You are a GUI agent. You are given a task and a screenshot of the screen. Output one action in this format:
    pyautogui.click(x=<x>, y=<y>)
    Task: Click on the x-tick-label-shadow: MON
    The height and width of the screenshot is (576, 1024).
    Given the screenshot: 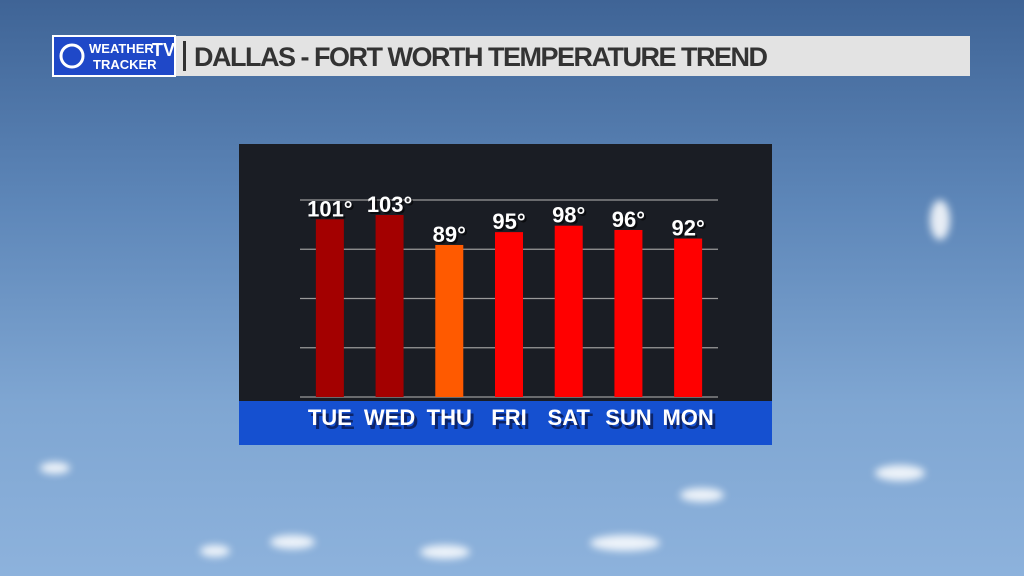 What is the action you would take?
    pyautogui.click(x=690, y=421)
    